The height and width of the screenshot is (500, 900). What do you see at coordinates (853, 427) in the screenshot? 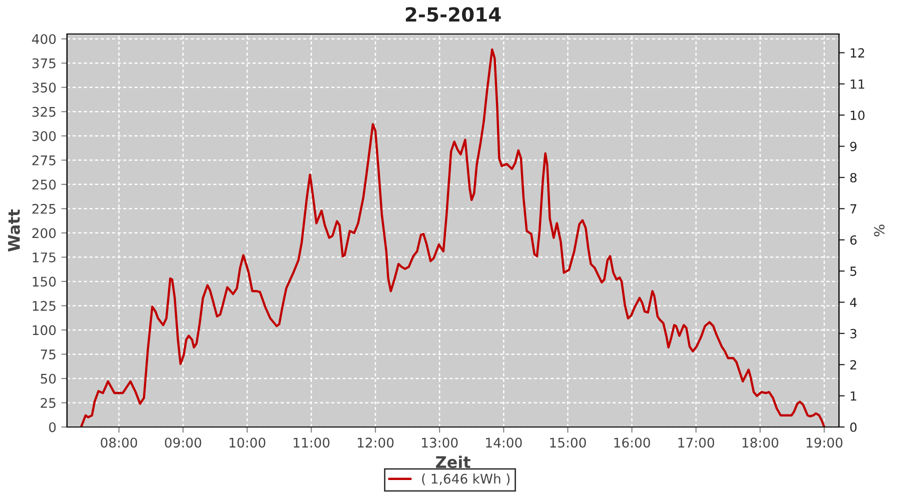
I see `y2-tick-label: 0` at bounding box center [853, 427].